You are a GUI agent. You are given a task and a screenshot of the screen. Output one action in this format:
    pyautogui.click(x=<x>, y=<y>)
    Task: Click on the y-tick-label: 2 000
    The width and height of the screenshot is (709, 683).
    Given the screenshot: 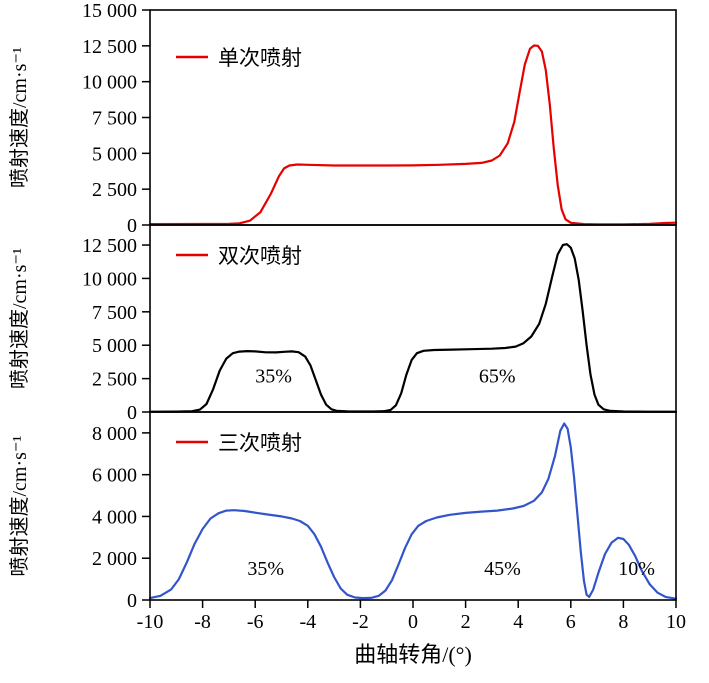 What is the action you would take?
    pyautogui.click(x=114, y=559)
    